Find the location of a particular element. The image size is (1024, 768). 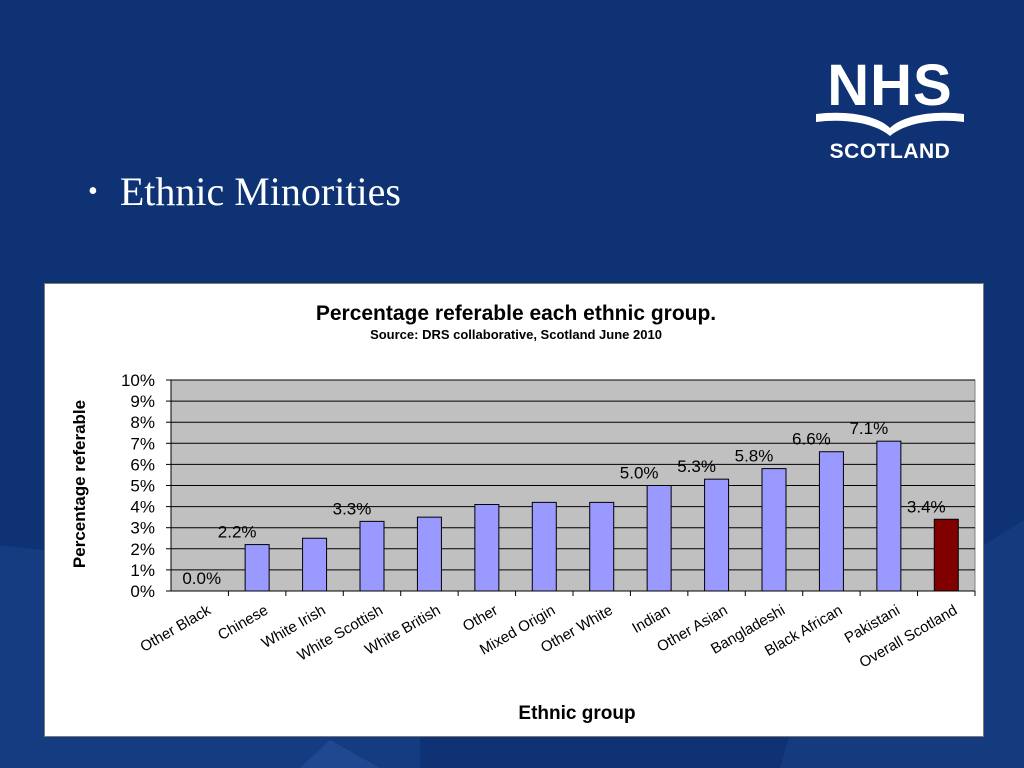

data-label: 3.3% is located at coordinates (352, 508).